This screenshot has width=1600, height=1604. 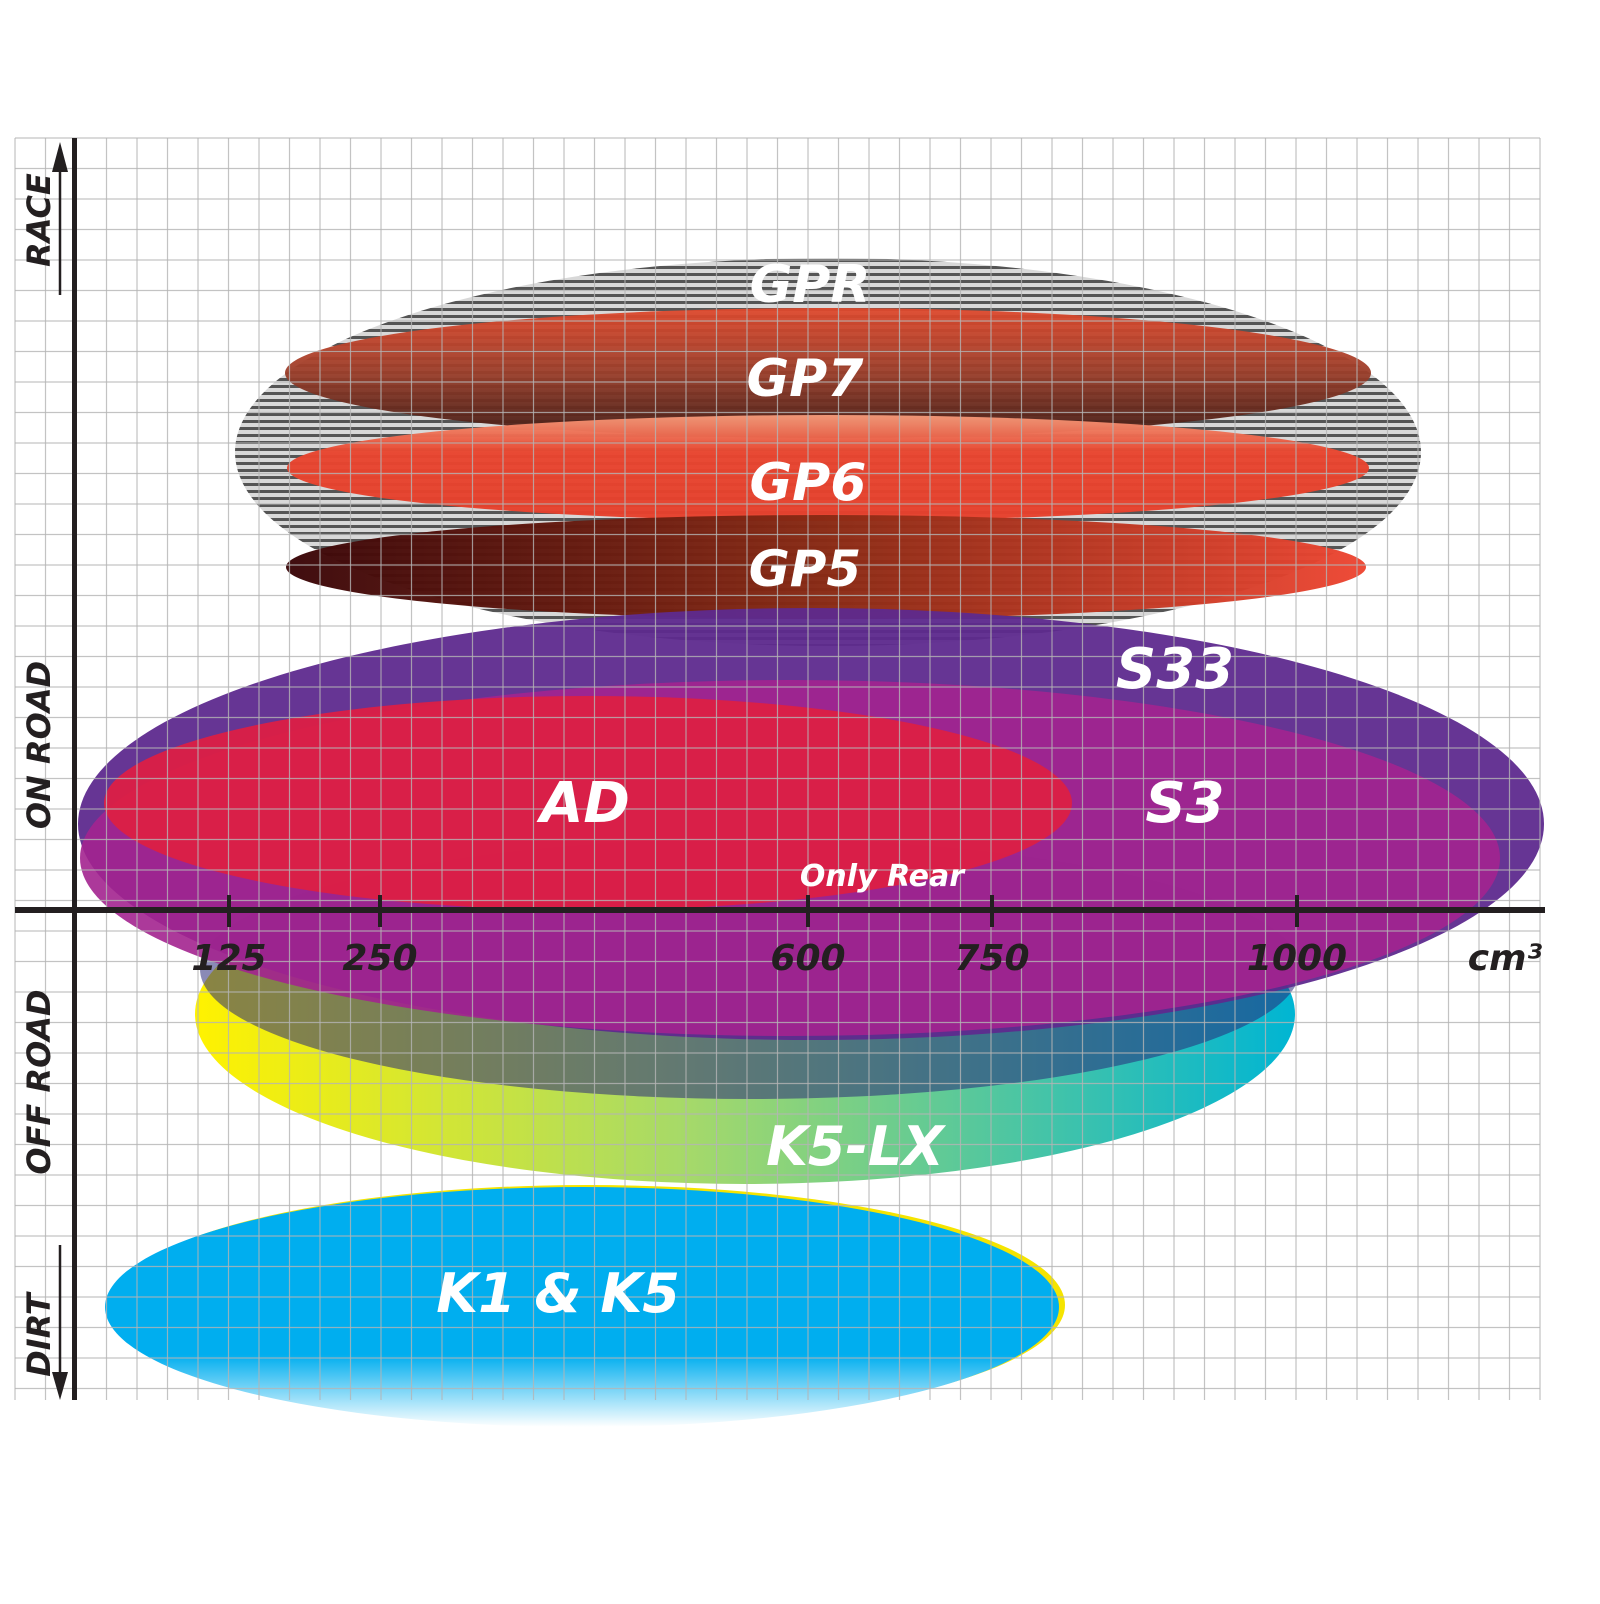 I want to click on y-category-race: RACE, so click(x=39, y=220).